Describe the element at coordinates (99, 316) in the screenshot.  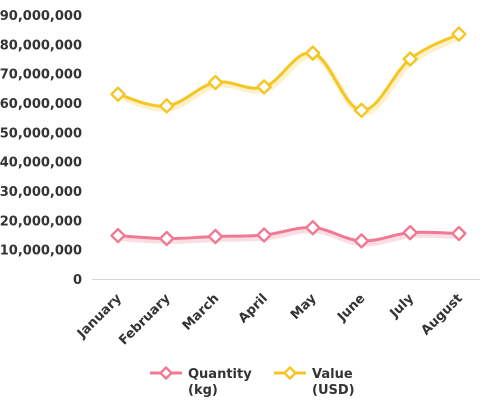
I see `x-tick-label: January` at that location.